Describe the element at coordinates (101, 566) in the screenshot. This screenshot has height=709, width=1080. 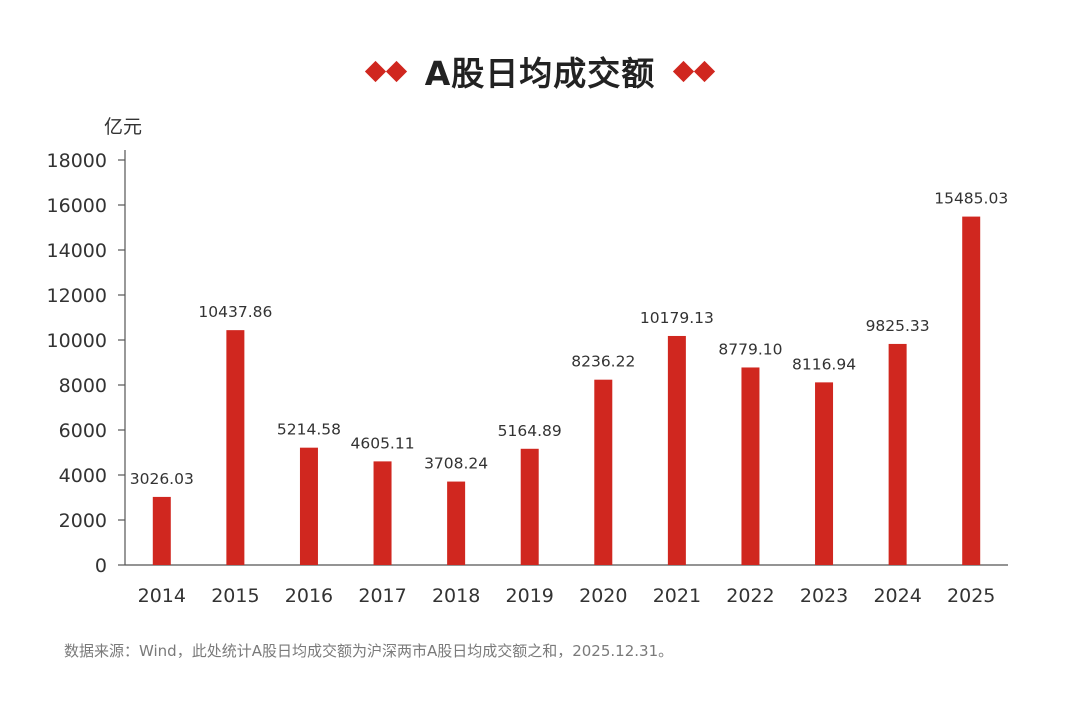
I see `y-tick-label: 0` at that location.